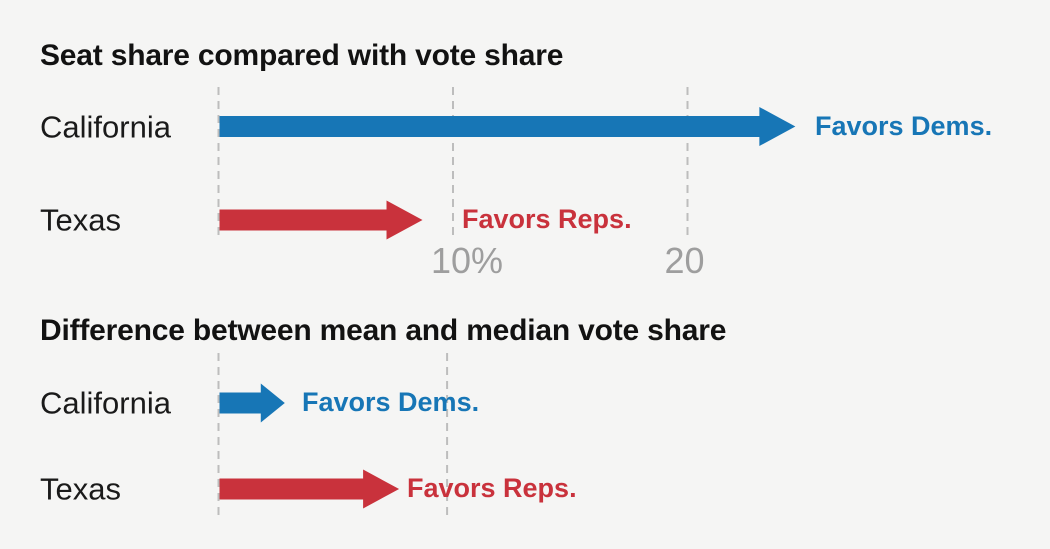 The height and width of the screenshot is (549, 1050). Describe the element at coordinates (684, 260) in the screenshot. I see `axis-tick-label: 20` at that location.